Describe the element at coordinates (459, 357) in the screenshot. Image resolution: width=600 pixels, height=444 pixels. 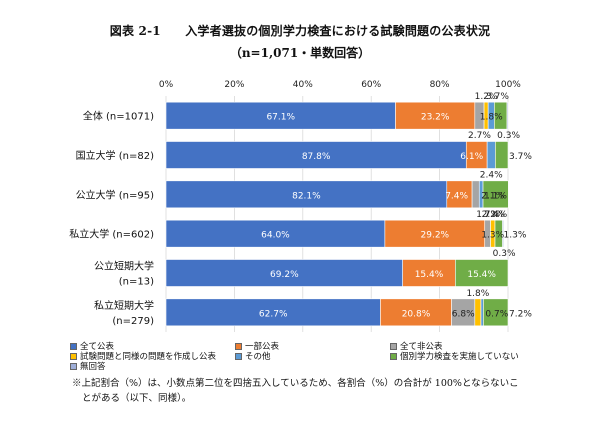
I see `legend-label: 個別学力検査を実施していない` at that location.